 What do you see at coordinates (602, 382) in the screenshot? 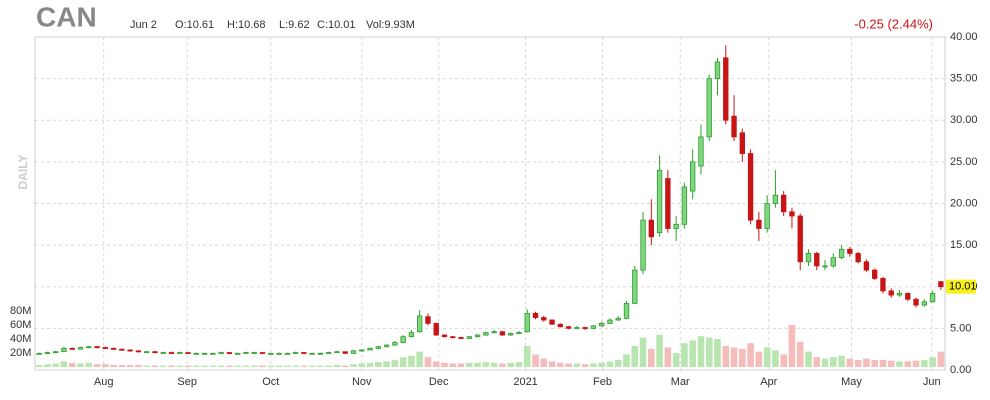
I see `x-tick-label: Feb` at bounding box center [602, 382].